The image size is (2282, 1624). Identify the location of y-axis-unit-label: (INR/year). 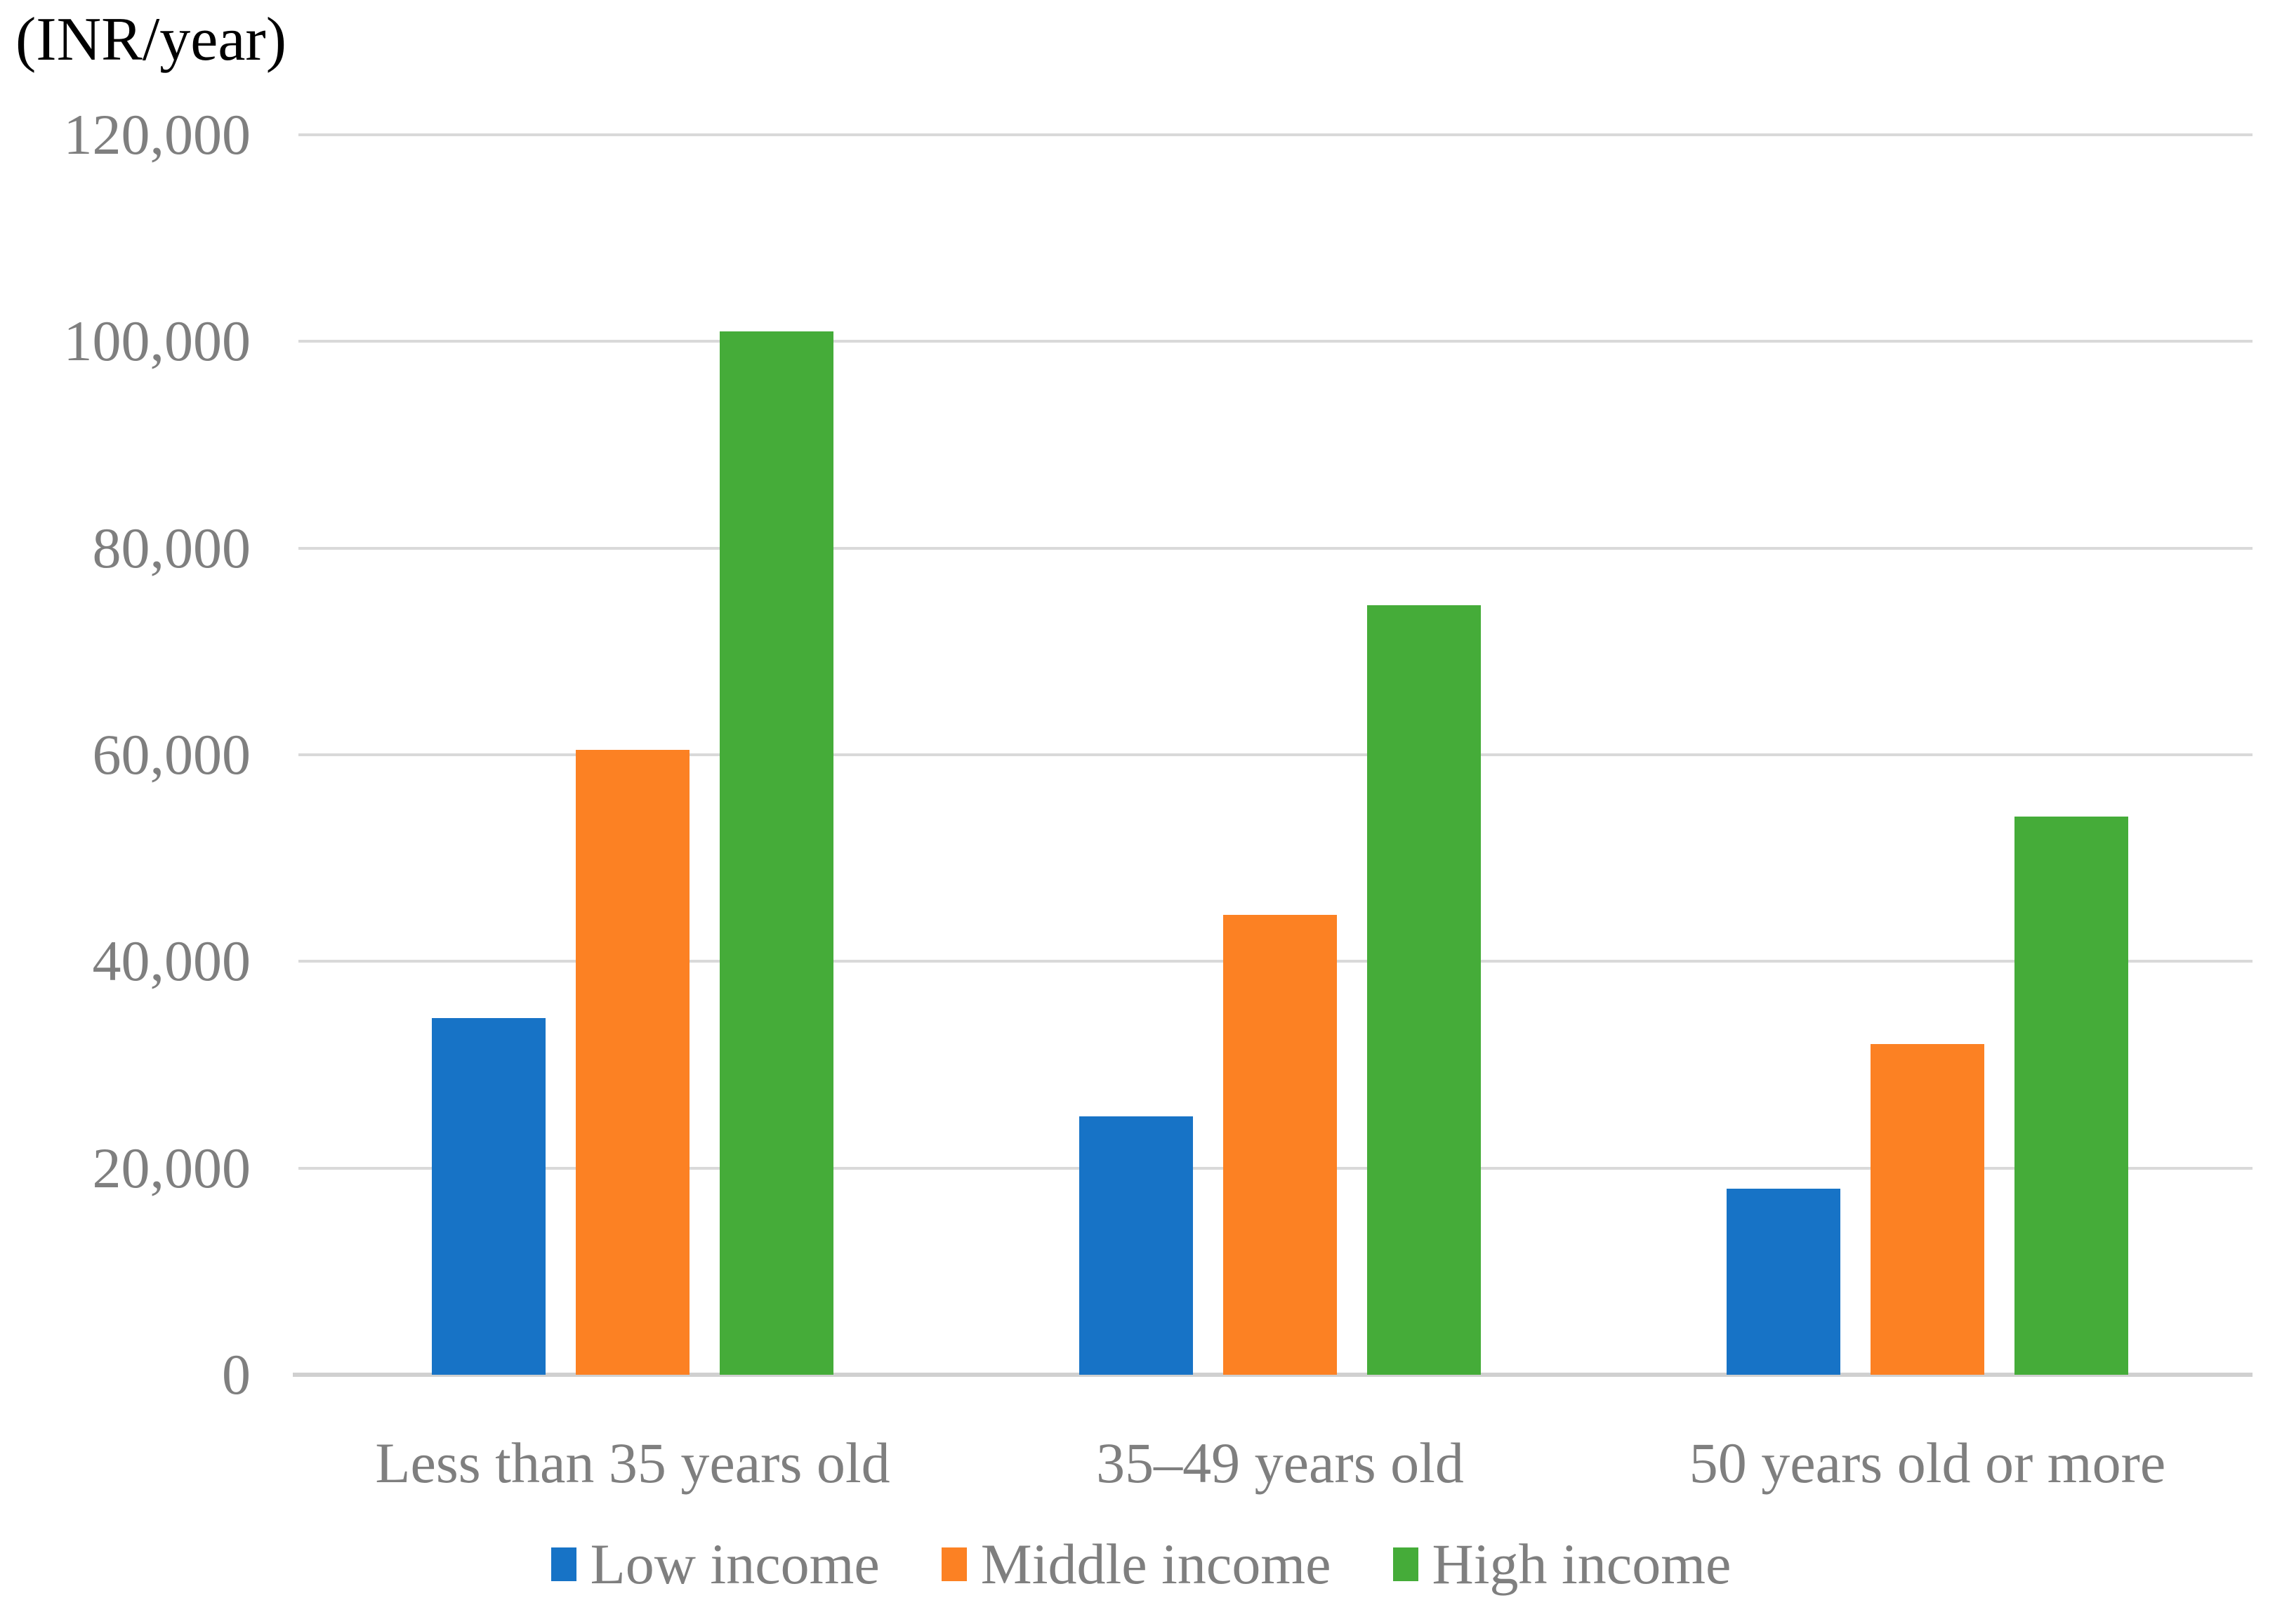
(151, 40).